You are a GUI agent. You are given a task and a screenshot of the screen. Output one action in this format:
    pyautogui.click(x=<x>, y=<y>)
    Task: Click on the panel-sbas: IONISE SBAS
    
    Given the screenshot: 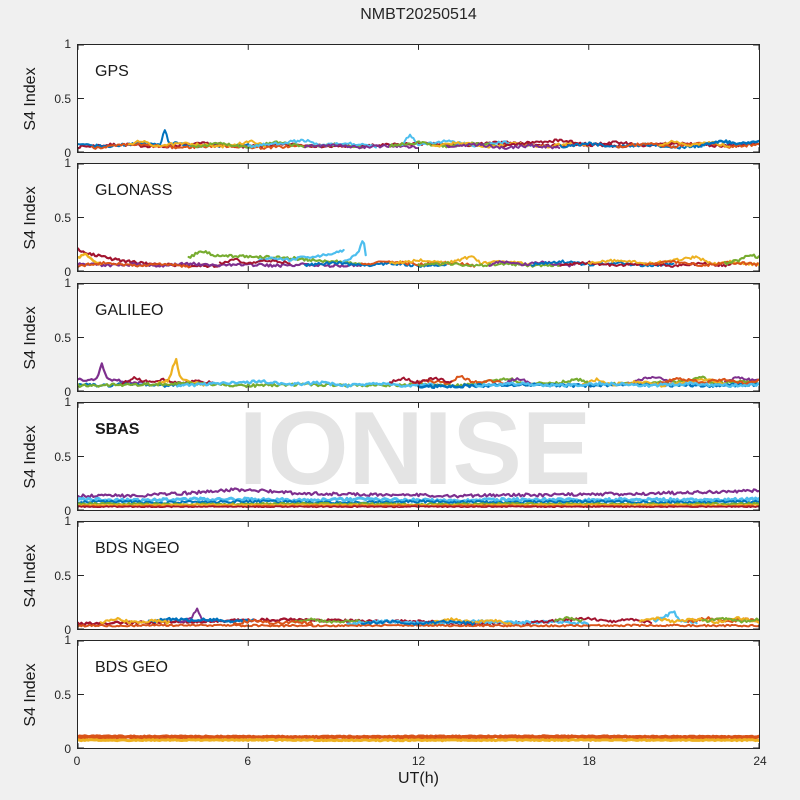 What is the action you would take?
    pyautogui.click(x=418, y=454)
    